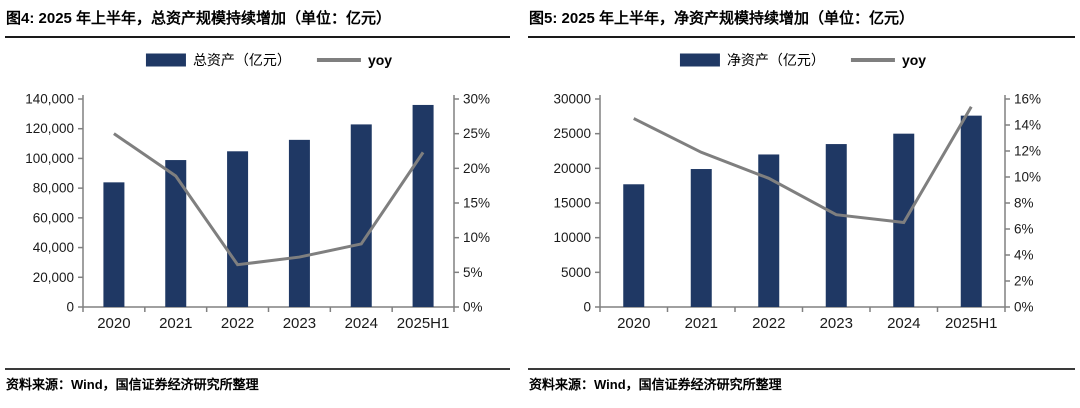 The height and width of the screenshot is (408, 1080). I want to click on legend: 净资产（亿元） yoy, so click(802, 60).